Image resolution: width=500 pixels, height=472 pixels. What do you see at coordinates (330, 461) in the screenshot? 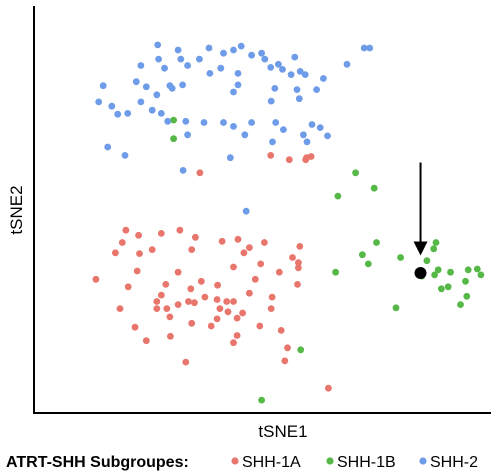
I see `legend-swatch-shh-1b` at bounding box center [330, 461].